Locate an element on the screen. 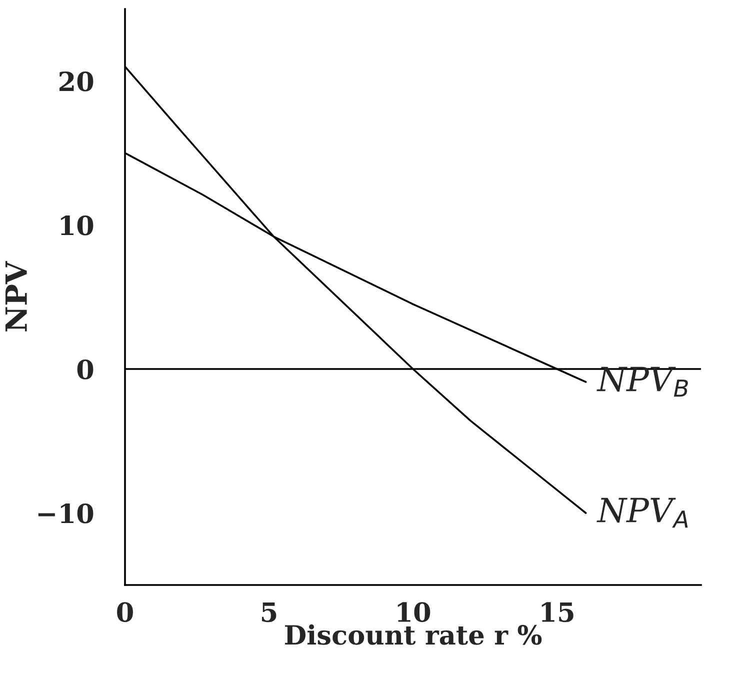 This screenshot has height=676, width=746. series-label: NPV$_{B}$ is located at coordinates (642, 381).